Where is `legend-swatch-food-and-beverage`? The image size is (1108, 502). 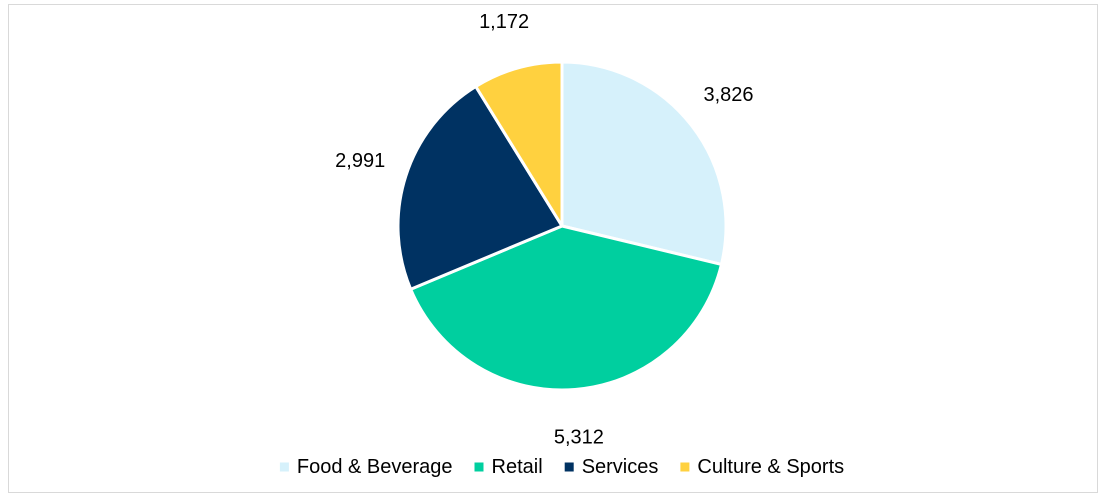
legend-swatch-food-and-beverage is located at coordinates (284, 467).